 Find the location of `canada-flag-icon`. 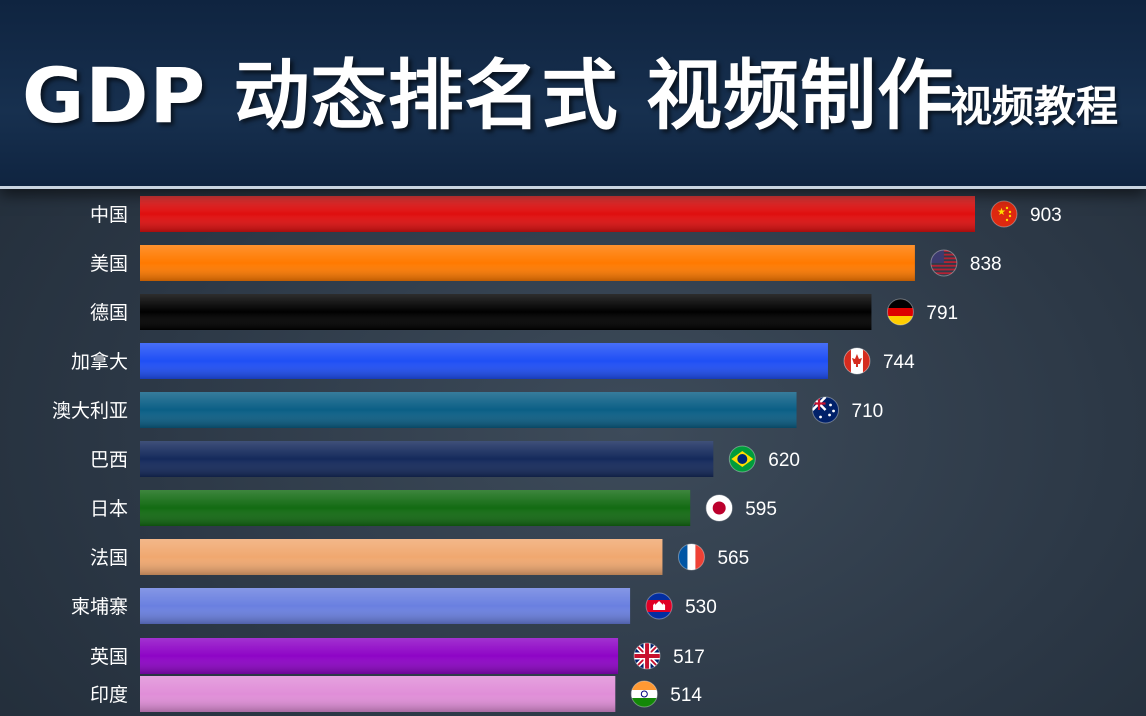

canada-flag-icon is located at coordinates (857, 361).